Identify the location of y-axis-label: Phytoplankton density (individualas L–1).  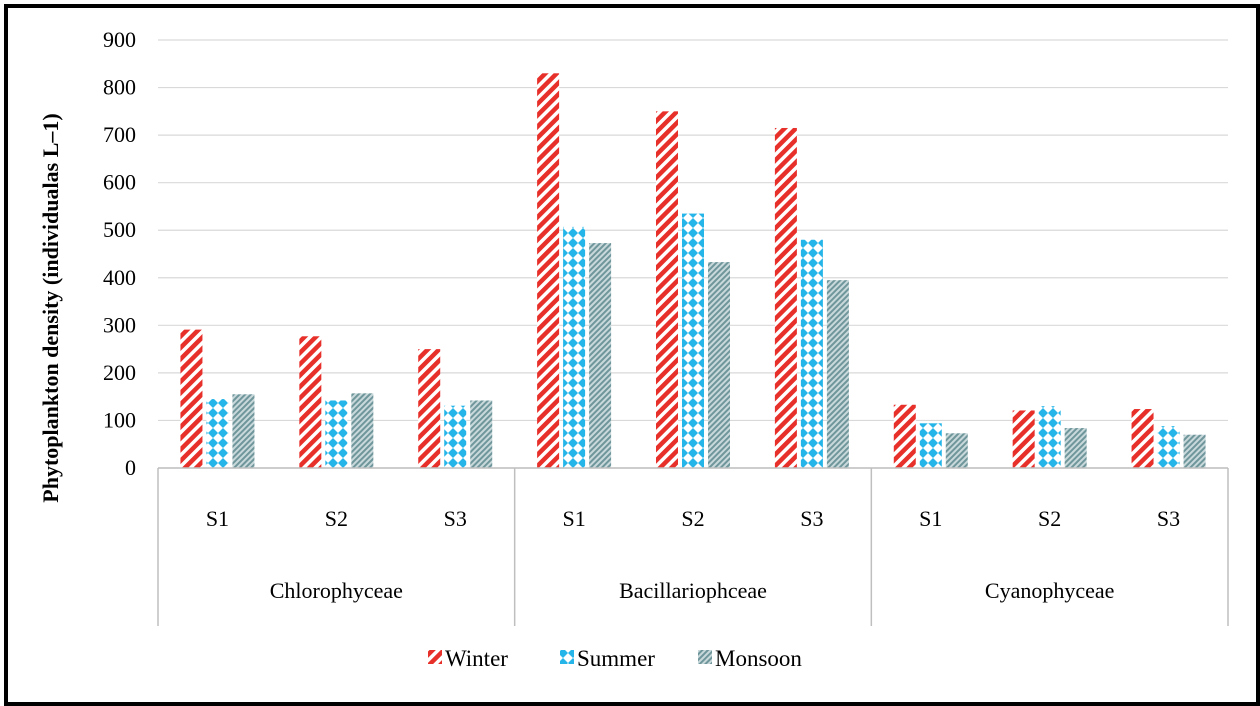
(50, 307).